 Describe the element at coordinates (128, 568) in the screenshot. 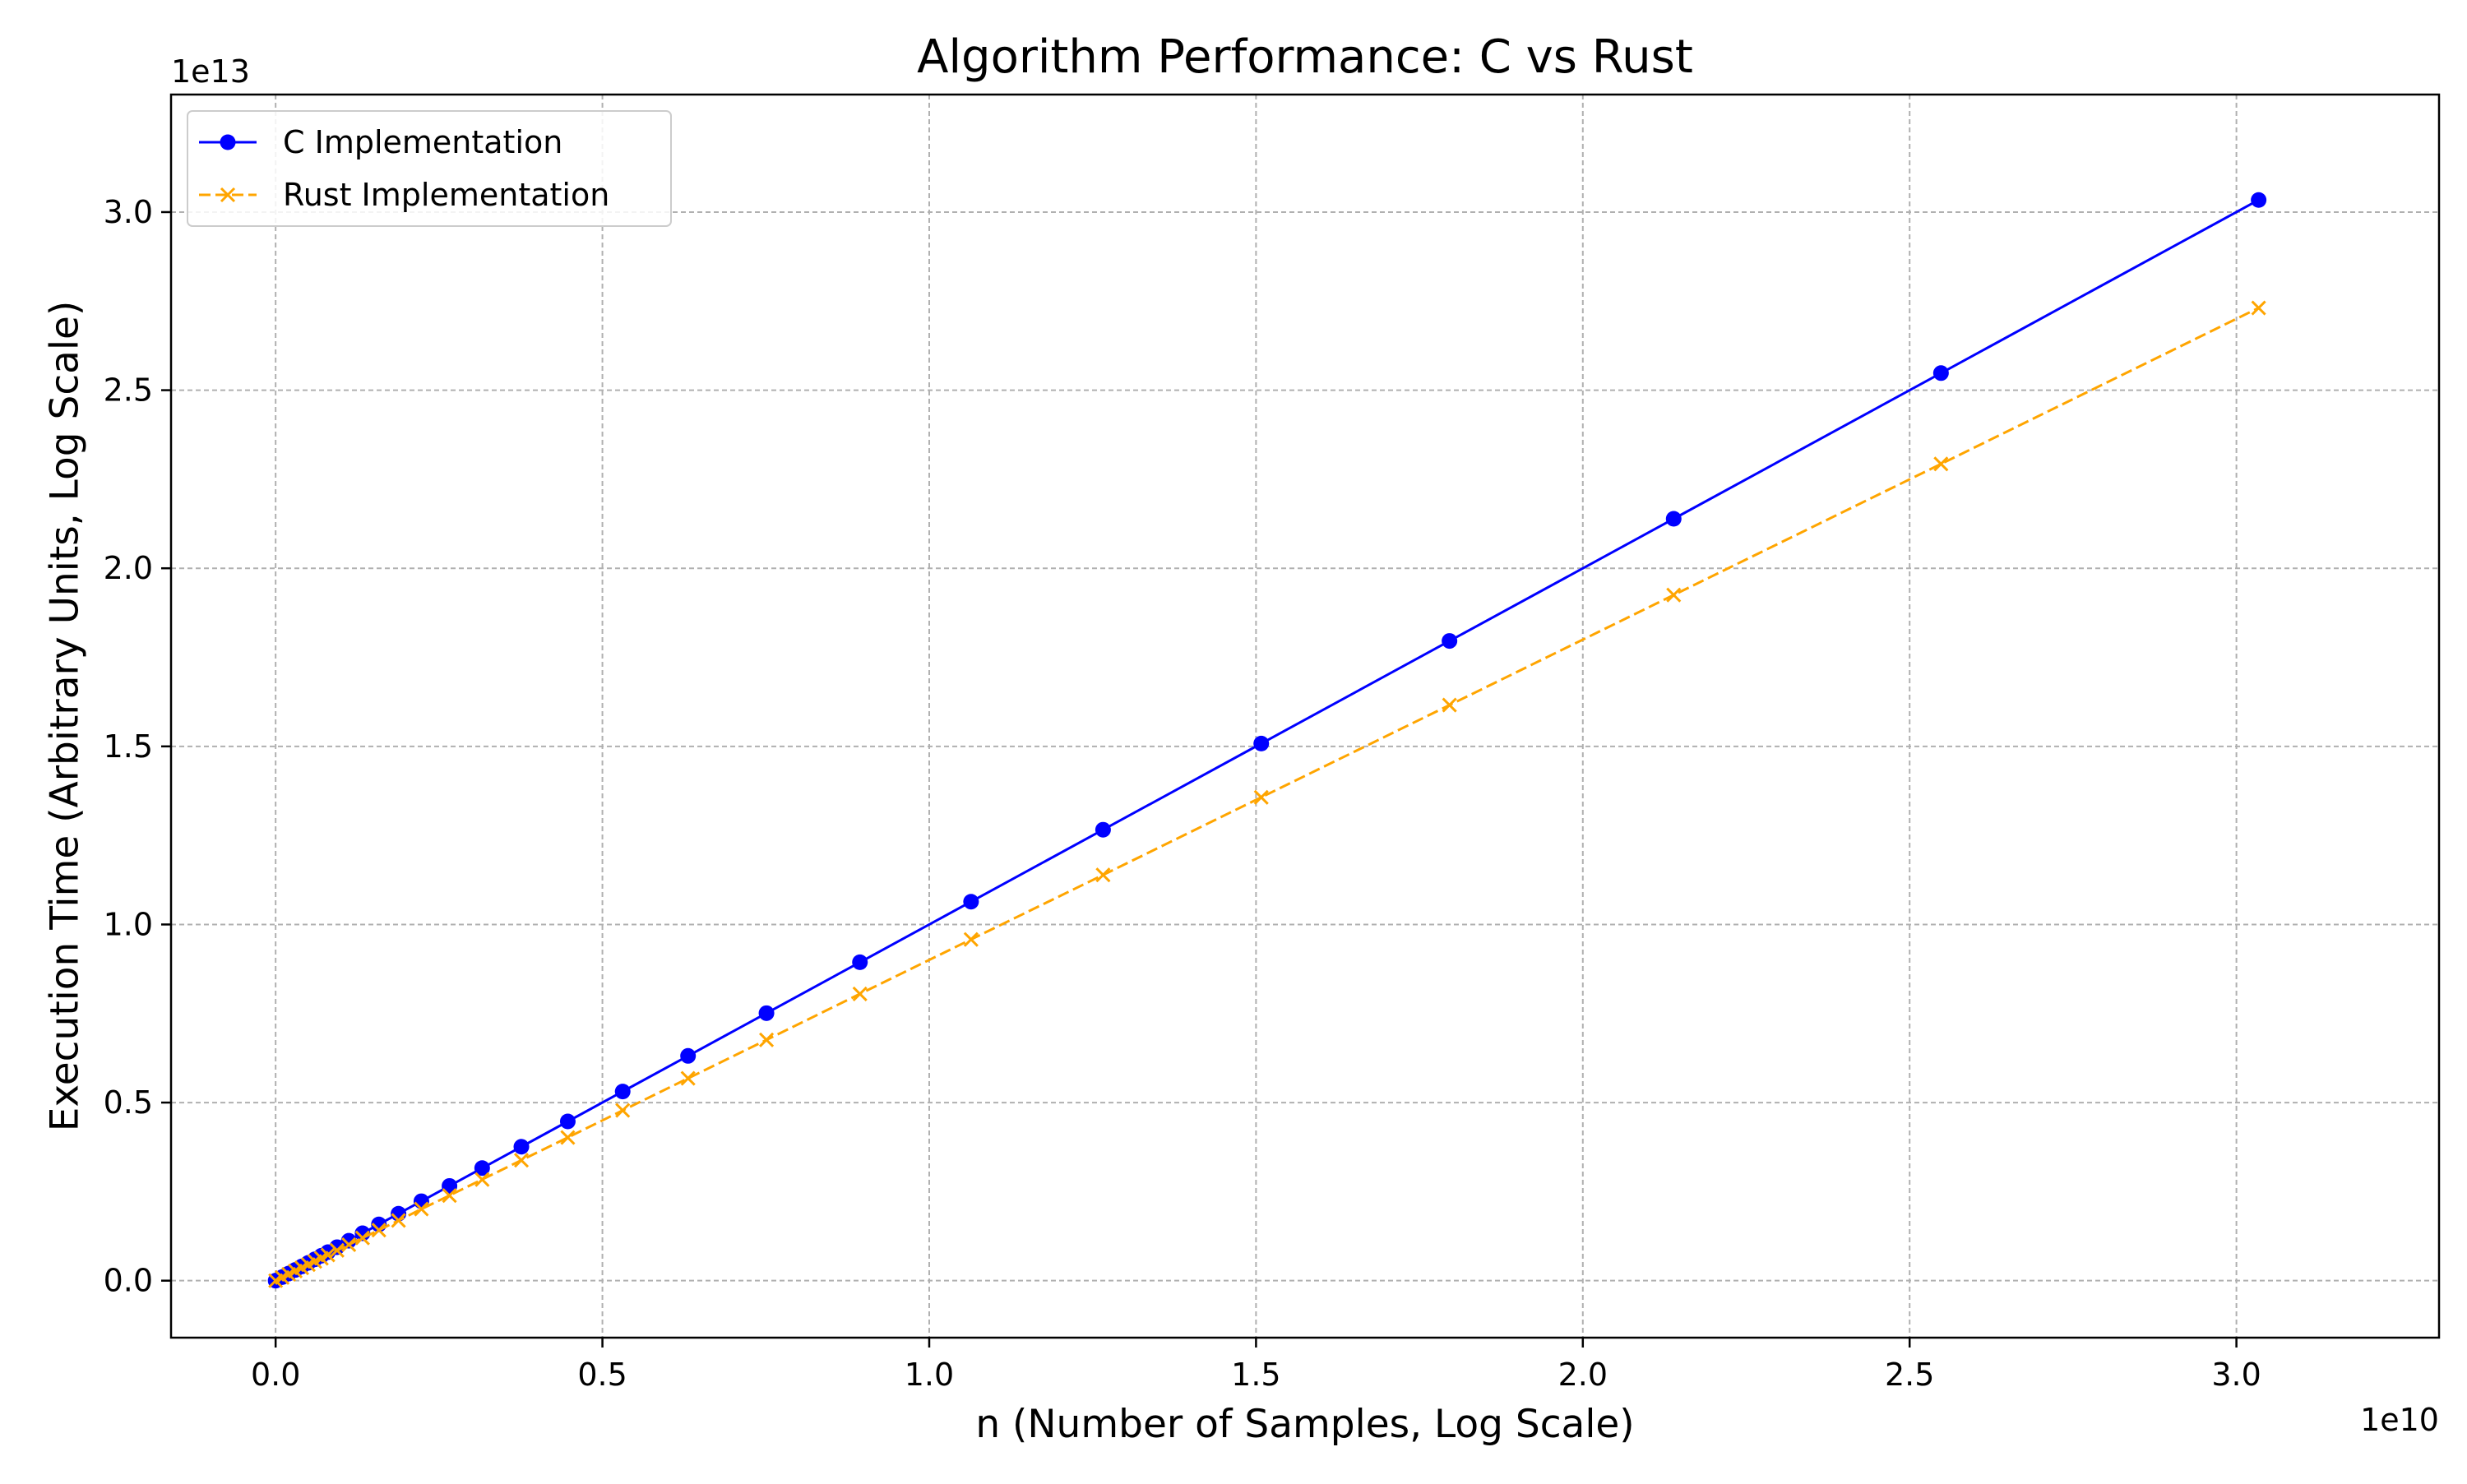

I see `y-tick-label: 2.0` at that location.